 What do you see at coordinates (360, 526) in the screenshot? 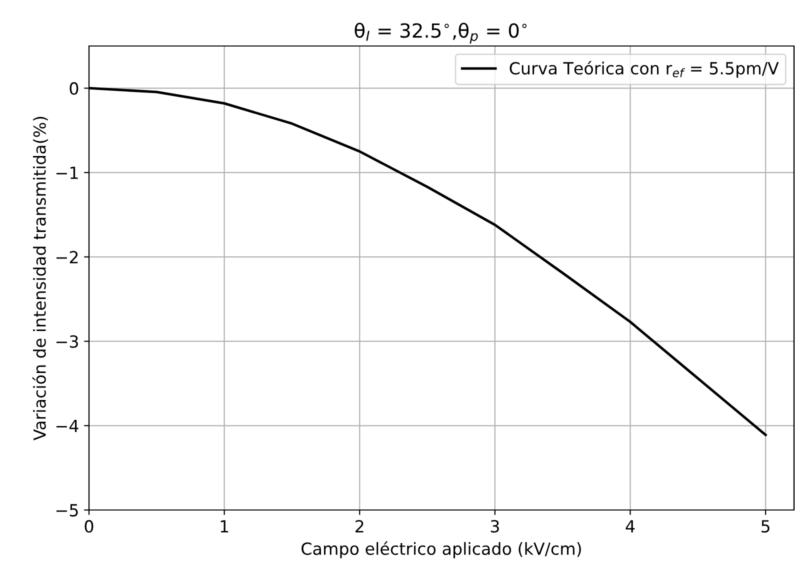
I see `x-tick-label: 2` at bounding box center [360, 526].